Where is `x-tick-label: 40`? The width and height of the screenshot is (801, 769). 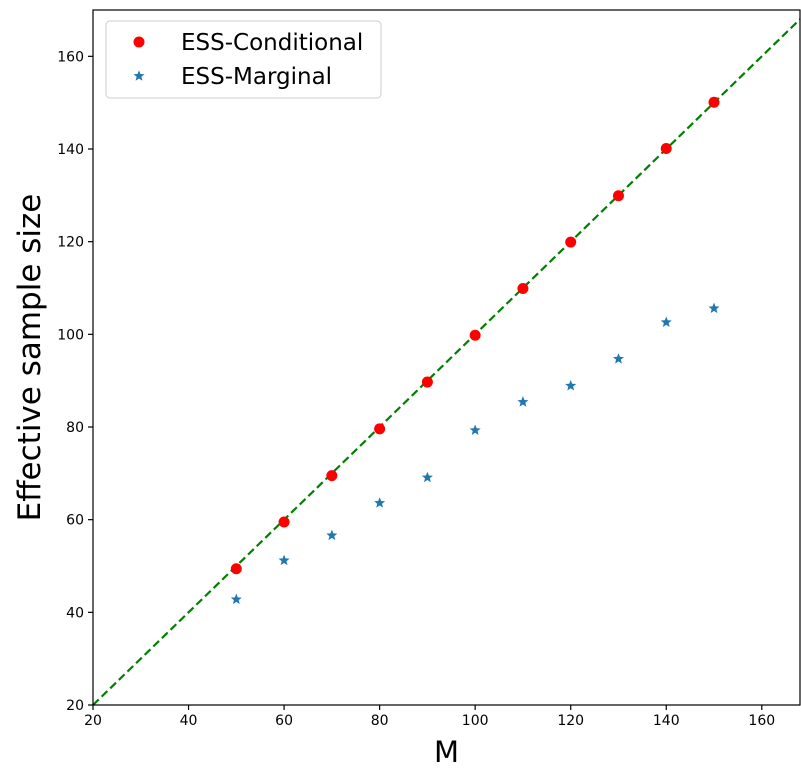
x-tick-label: 40 is located at coordinates (189, 721).